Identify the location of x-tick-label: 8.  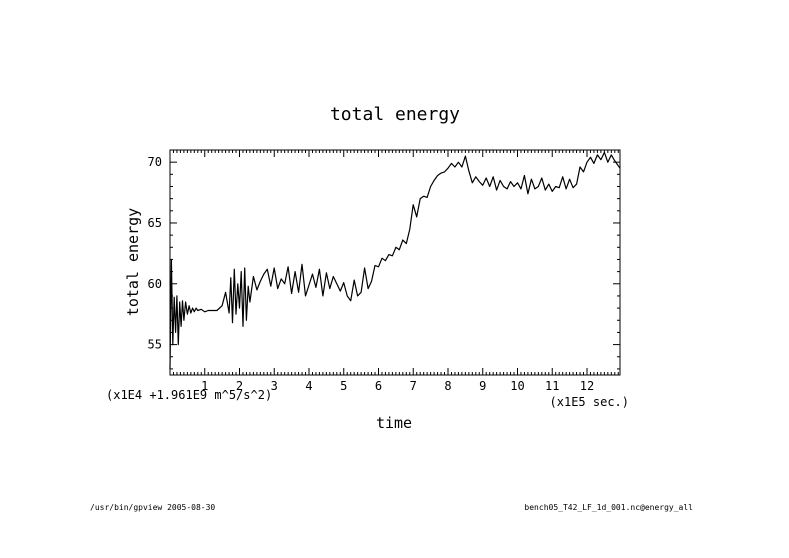
(447, 386).